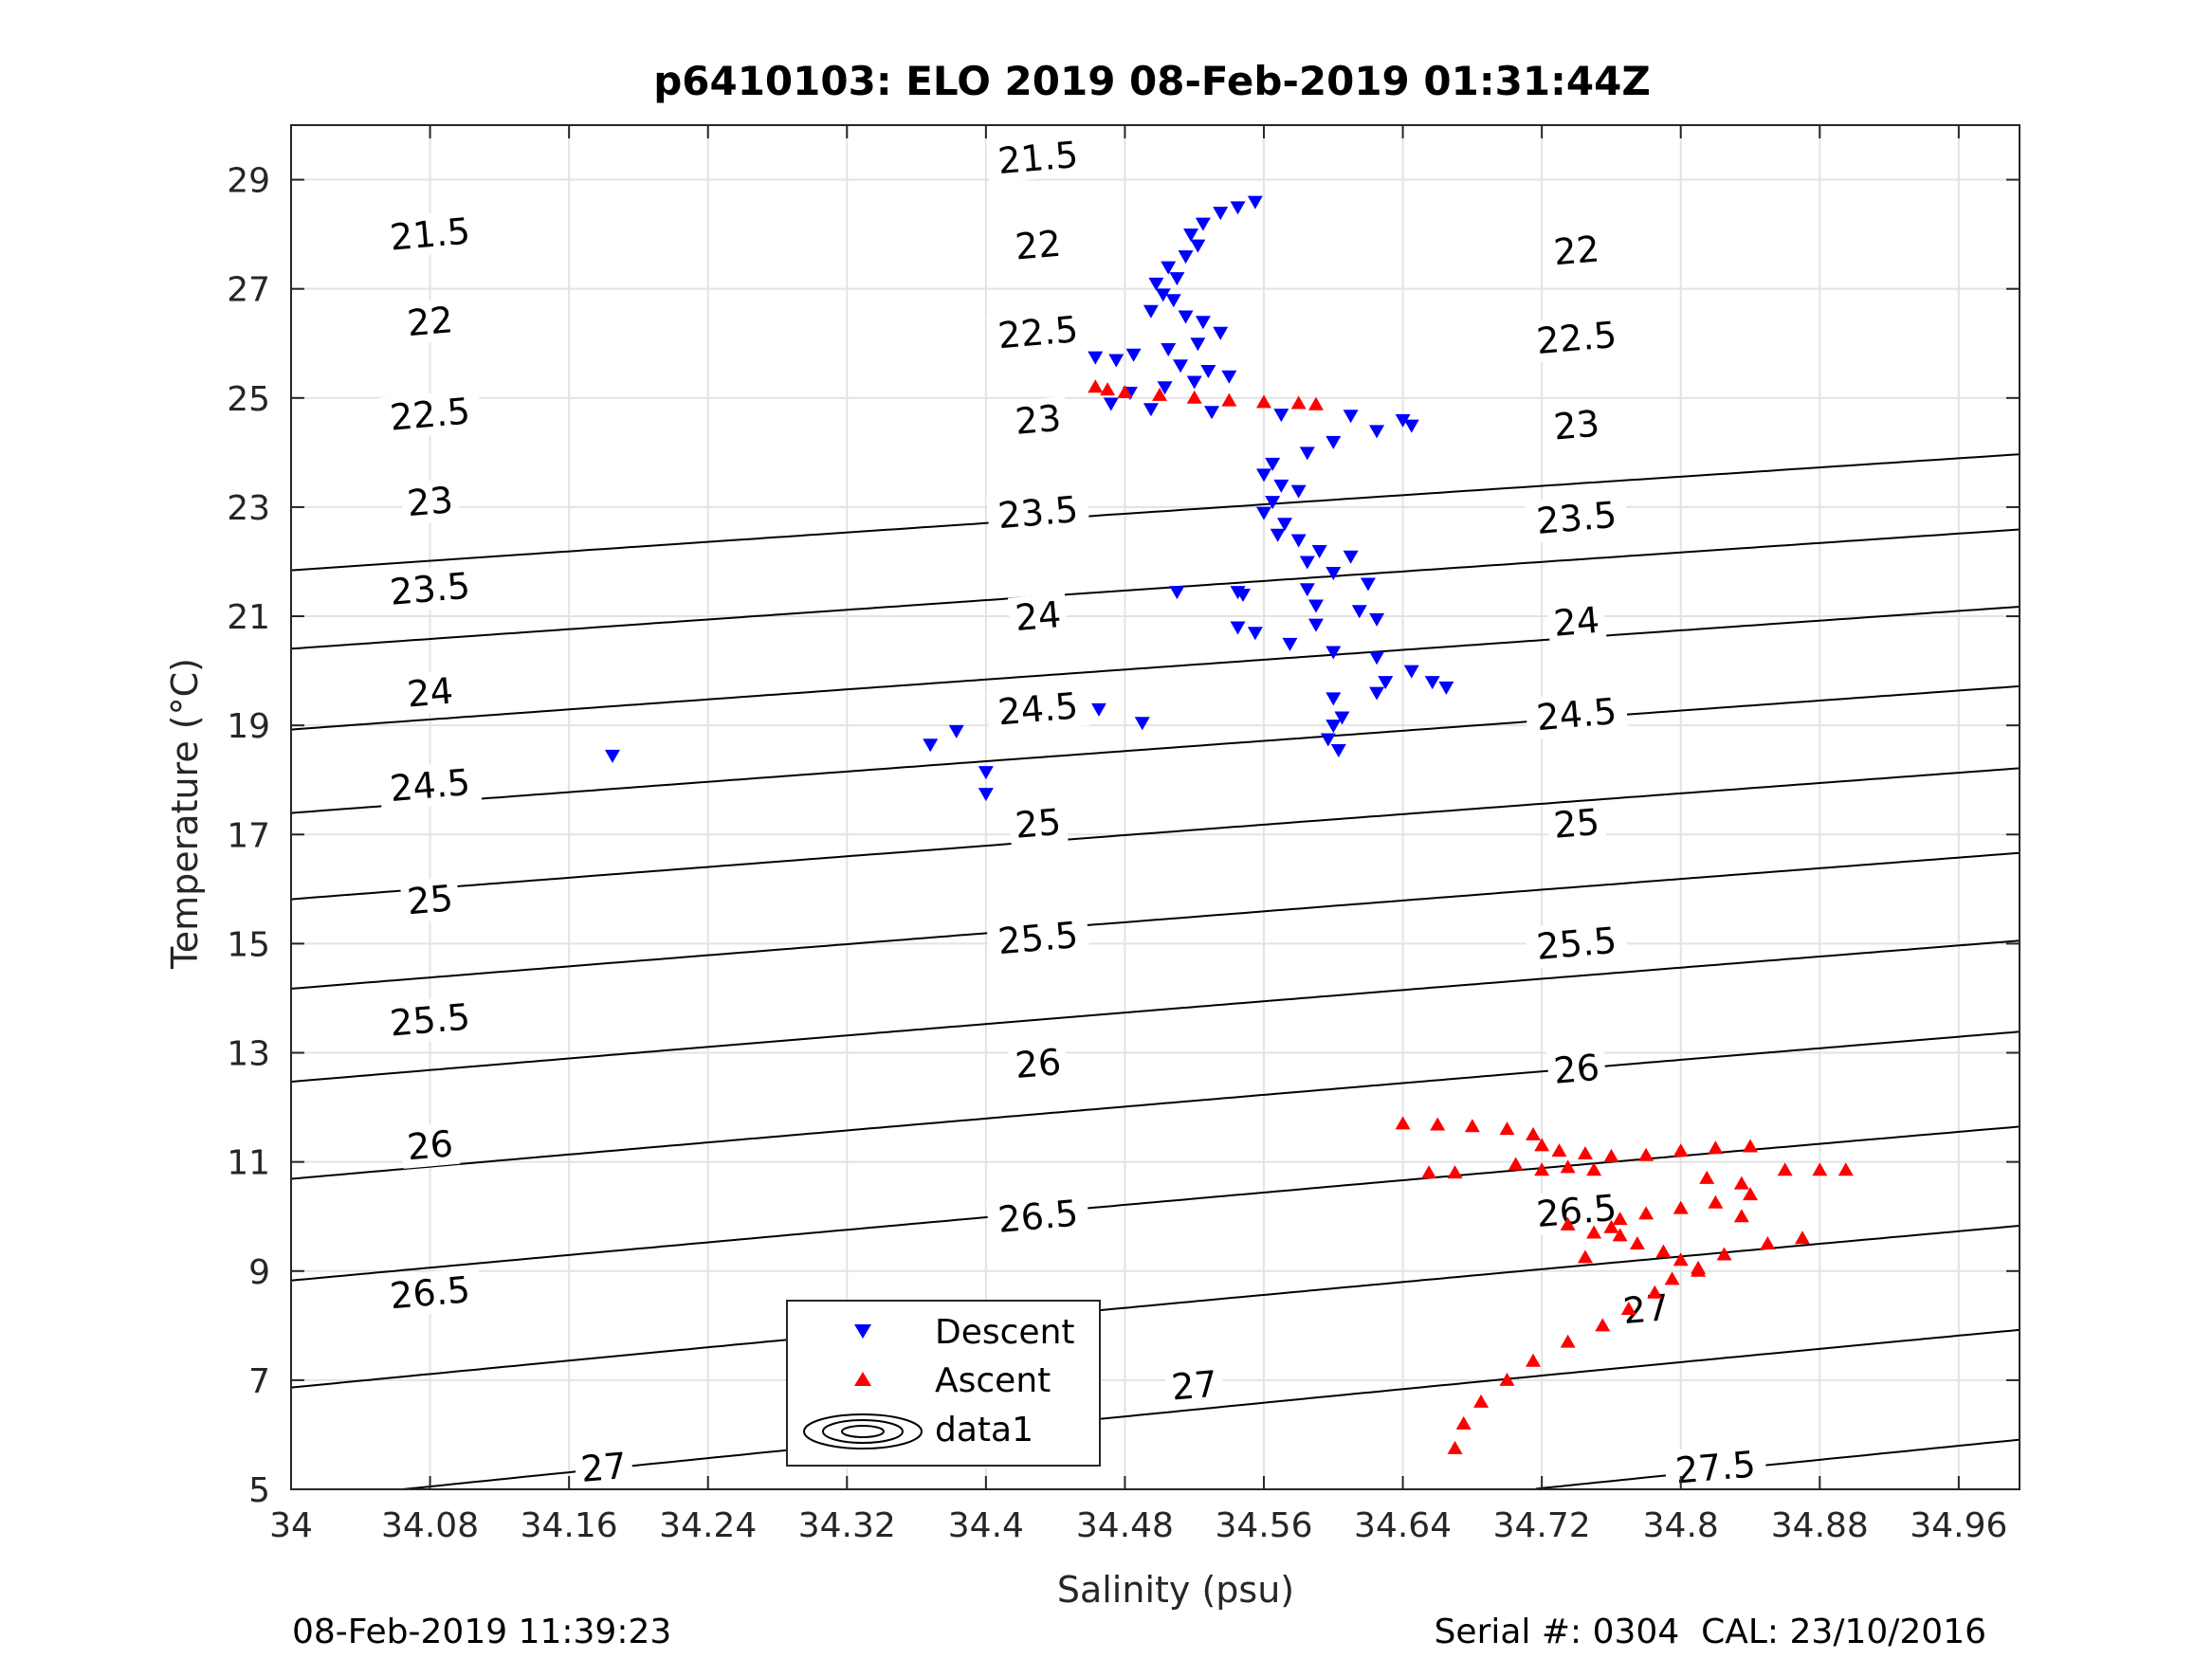 The height and width of the screenshot is (1659, 2212). What do you see at coordinates (1715, 1467) in the screenshot?
I see `contour-label: 27.5` at bounding box center [1715, 1467].